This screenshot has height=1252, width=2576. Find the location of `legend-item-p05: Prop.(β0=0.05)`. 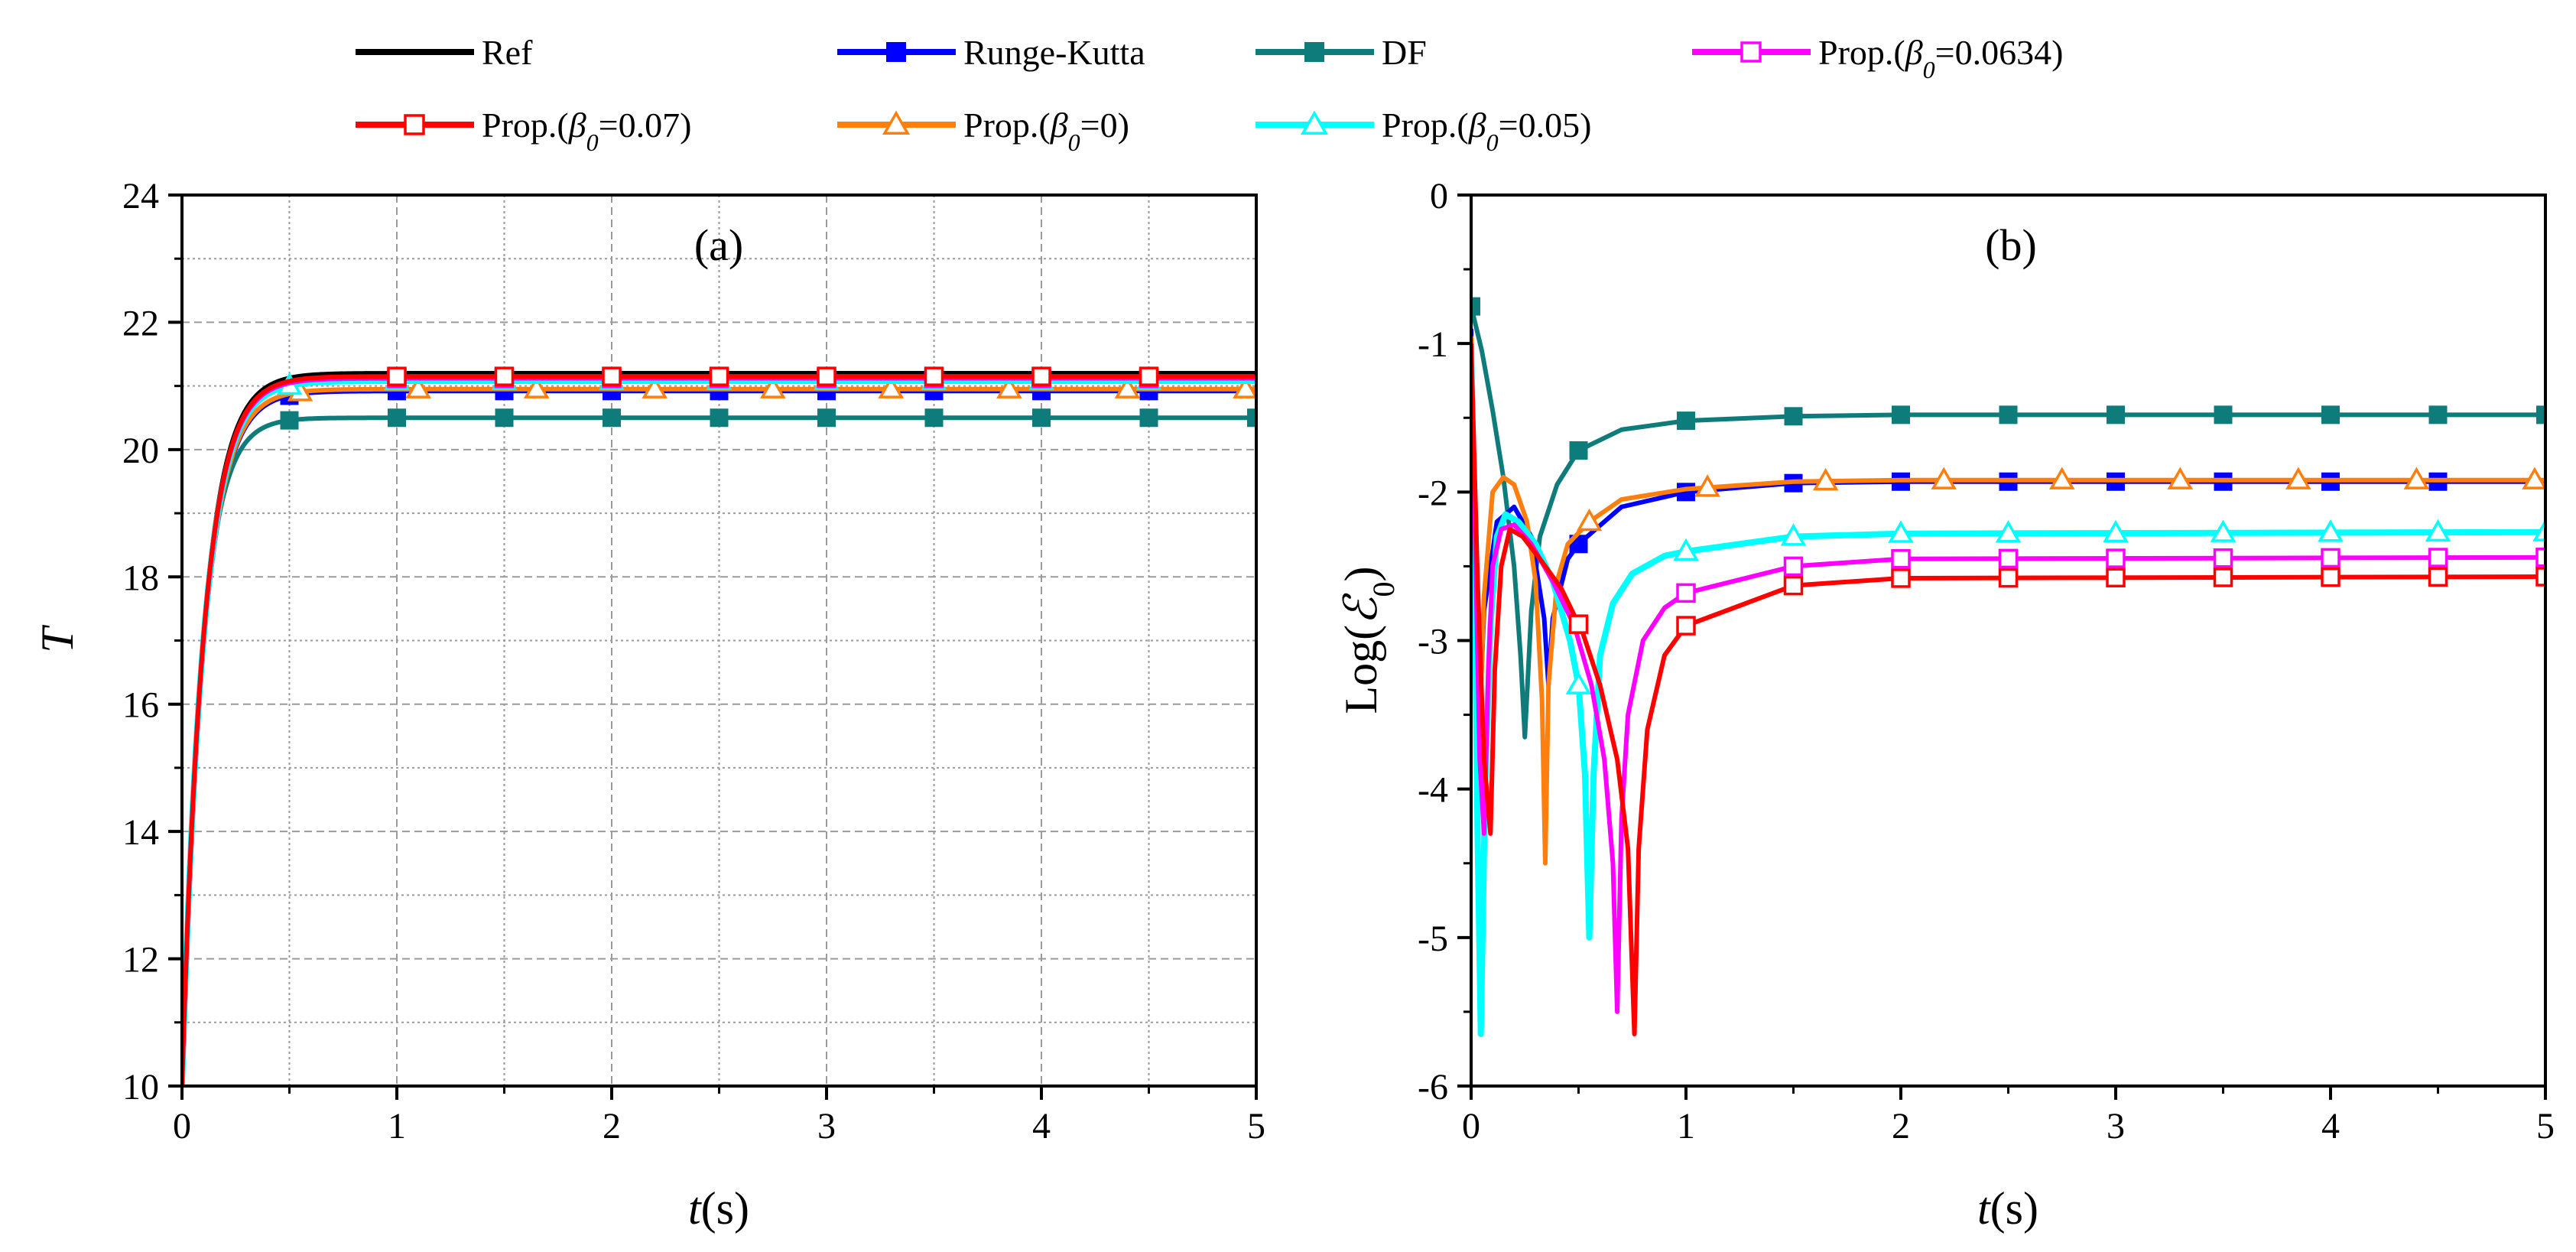

legend-item-p05: Prop.(β0=0.05) is located at coordinates (1424, 131).